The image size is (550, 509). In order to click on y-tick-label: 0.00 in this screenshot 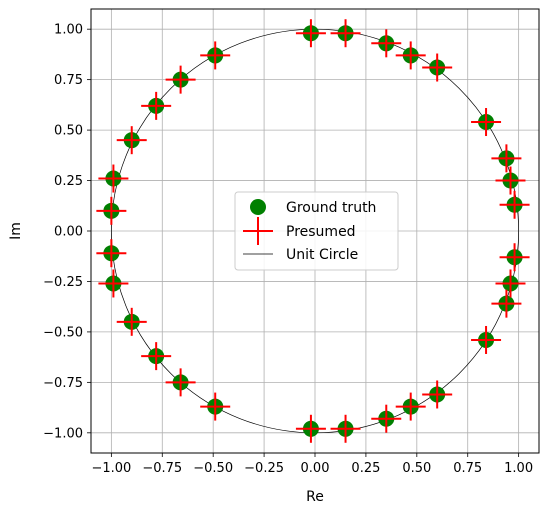, I will do `click(68, 232)`.